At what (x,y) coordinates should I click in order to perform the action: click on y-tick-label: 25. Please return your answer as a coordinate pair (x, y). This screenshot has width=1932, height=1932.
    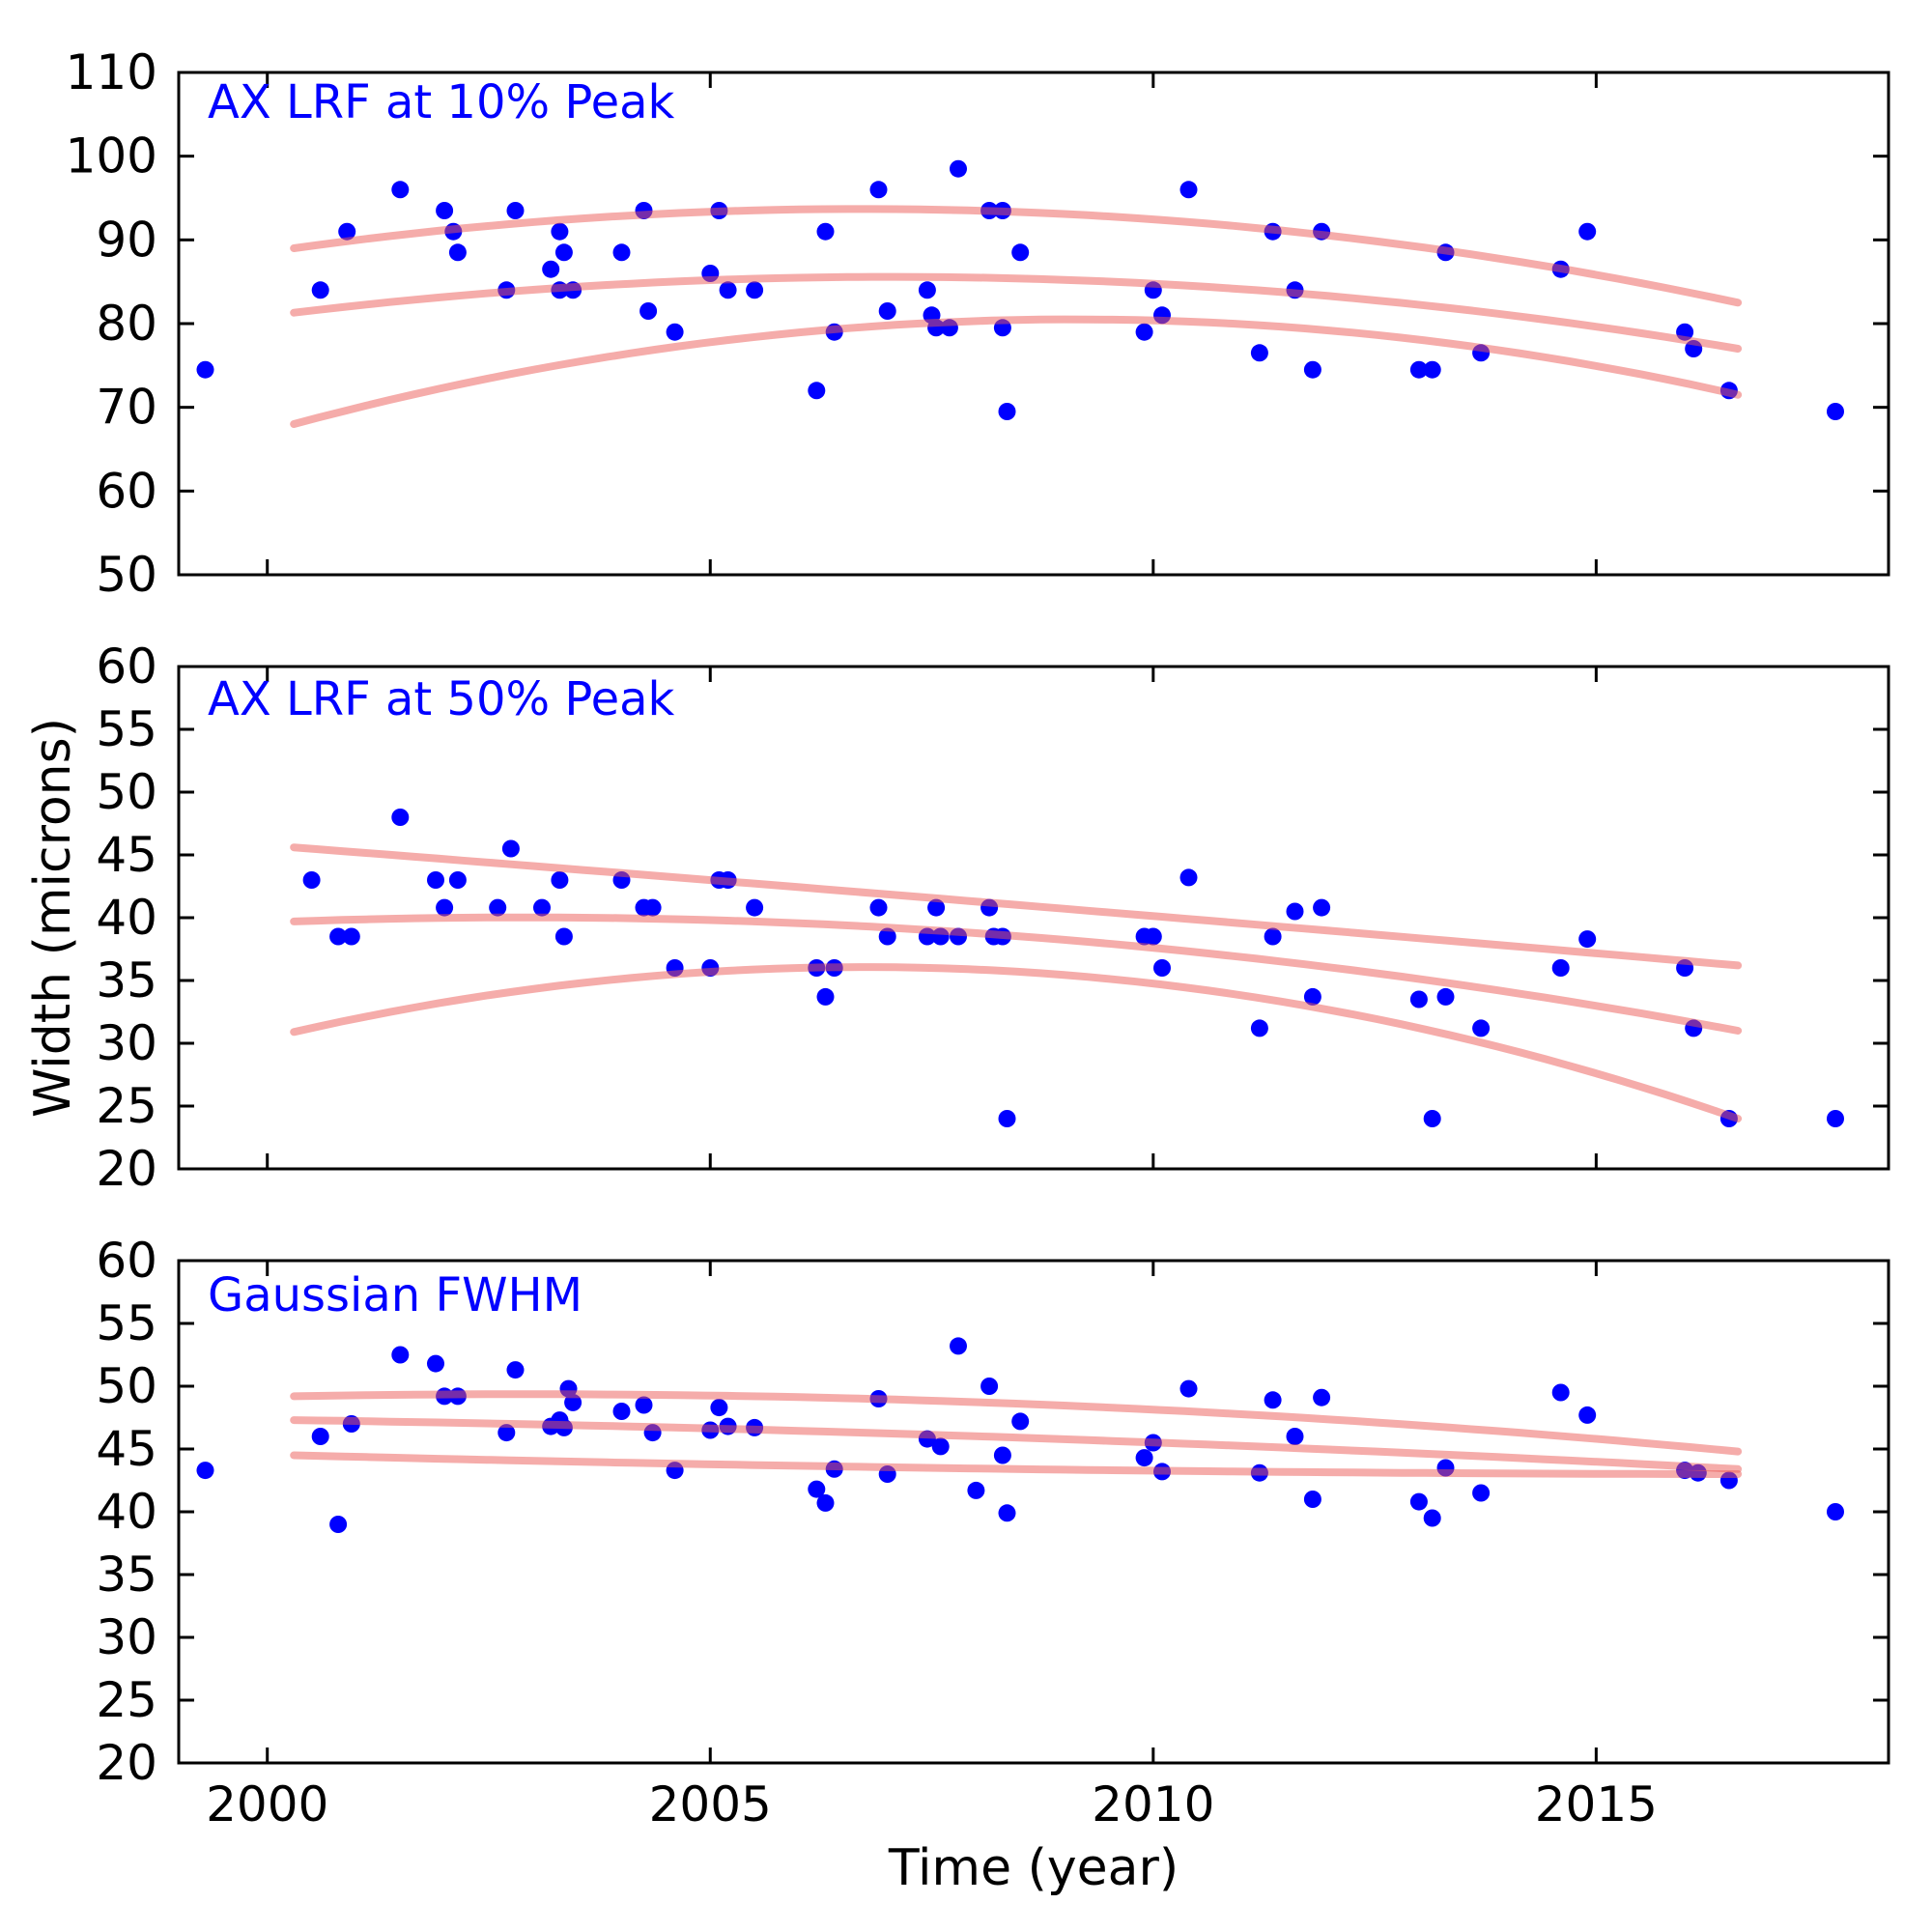
    Looking at the image, I should click on (126, 1106).